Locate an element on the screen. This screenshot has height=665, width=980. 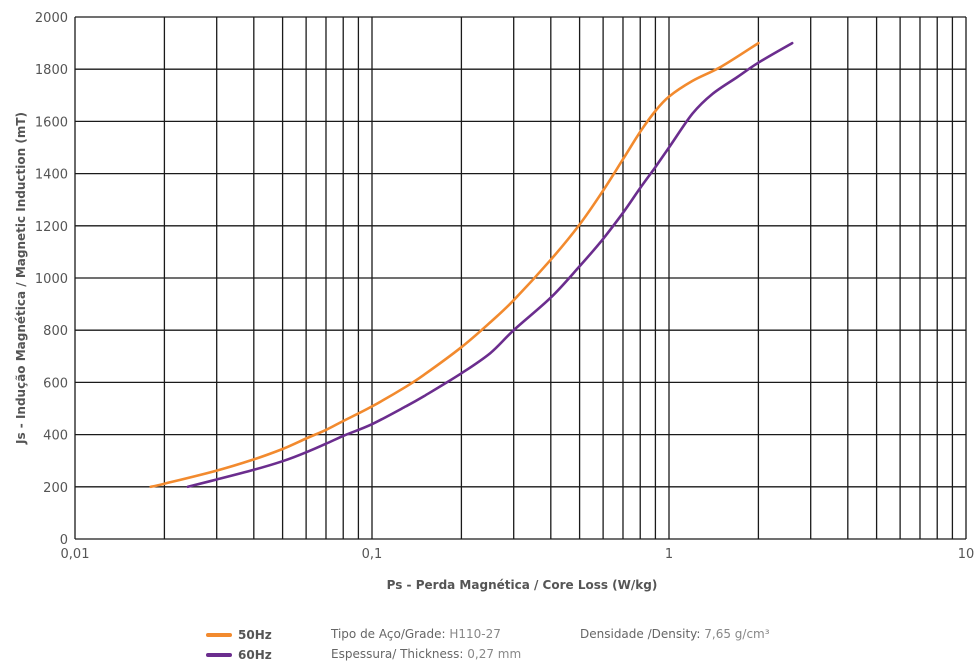
thickness-info: Espessura/ Thickness: 0,27 mm is located at coordinates (426, 654).